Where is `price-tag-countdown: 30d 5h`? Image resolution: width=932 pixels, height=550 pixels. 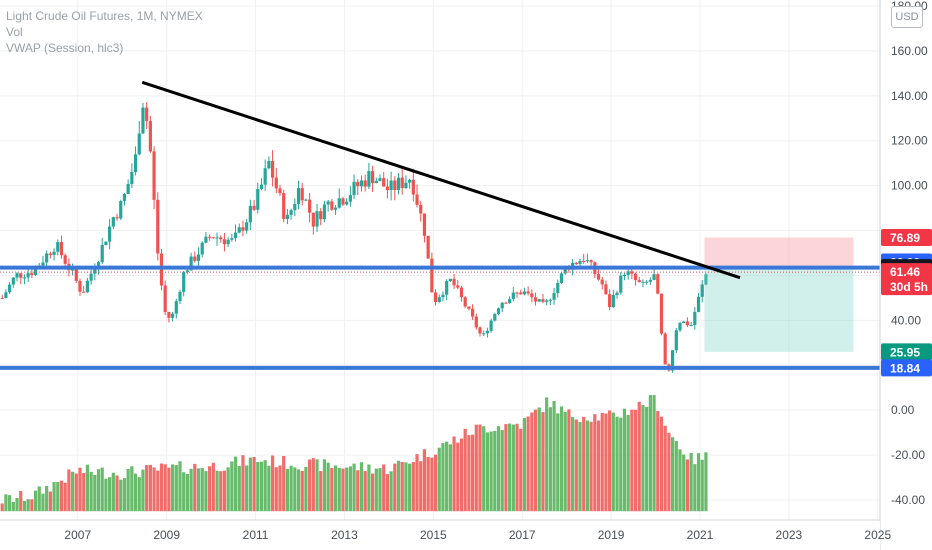
price-tag-countdown: 30d 5h is located at coordinates (909, 287).